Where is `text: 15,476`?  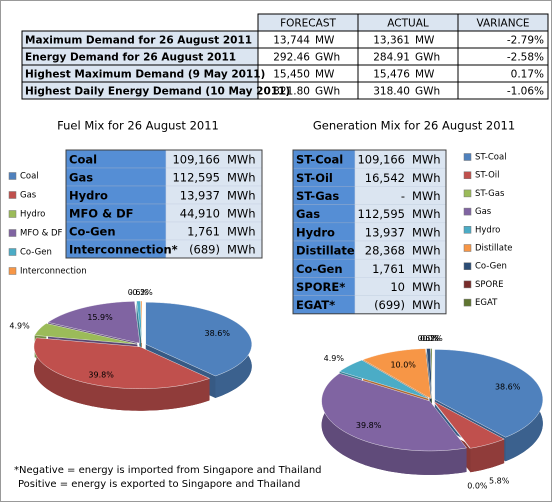
text: 15,476 is located at coordinates (391, 75).